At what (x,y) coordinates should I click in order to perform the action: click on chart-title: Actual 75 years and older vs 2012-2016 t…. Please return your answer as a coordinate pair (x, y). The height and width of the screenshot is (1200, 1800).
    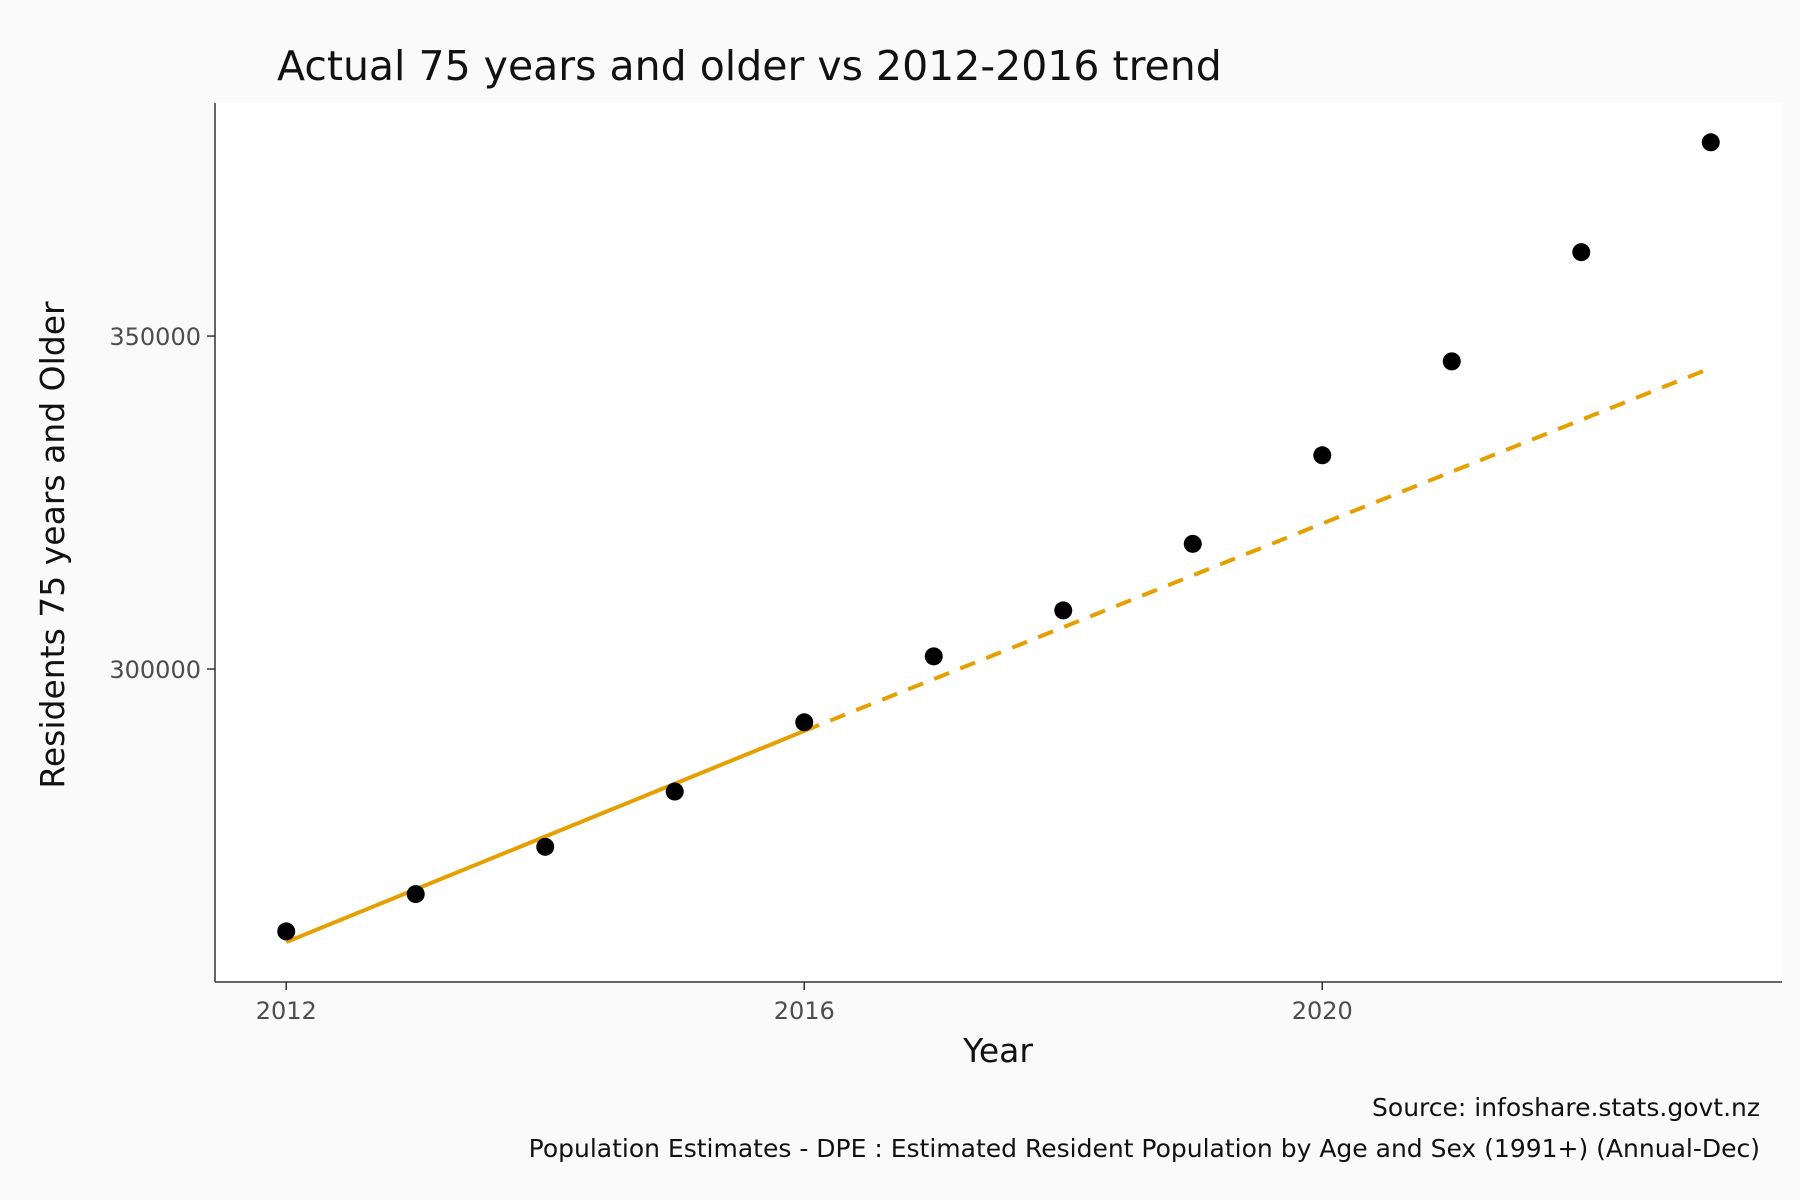
    Looking at the image, I should click on (749, 66).